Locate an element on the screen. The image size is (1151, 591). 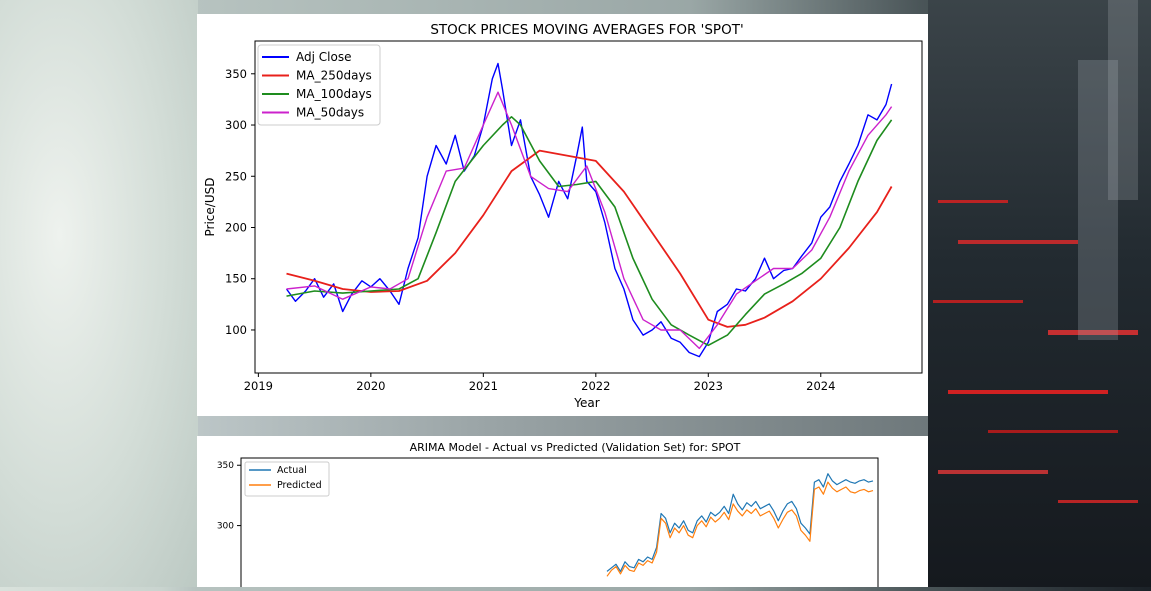
series-lines is located at coordinates (740, 525).